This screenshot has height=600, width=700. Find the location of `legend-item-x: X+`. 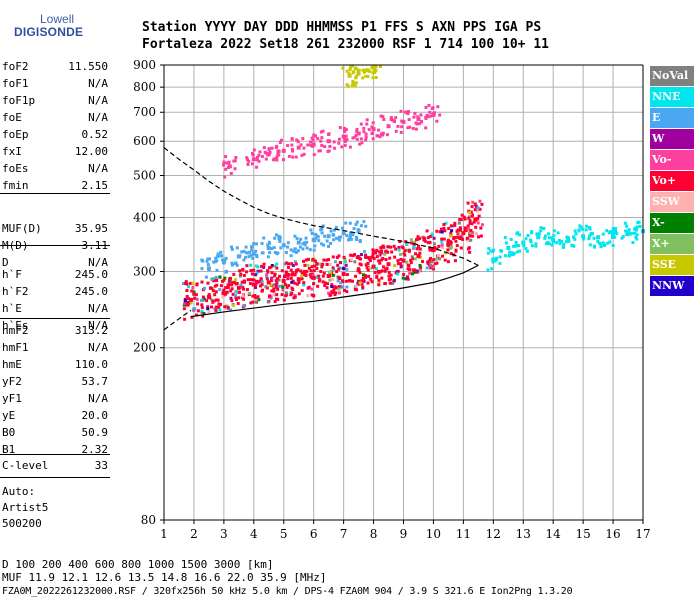

legend-item-x: X+ is located at coordinates (672, 244).